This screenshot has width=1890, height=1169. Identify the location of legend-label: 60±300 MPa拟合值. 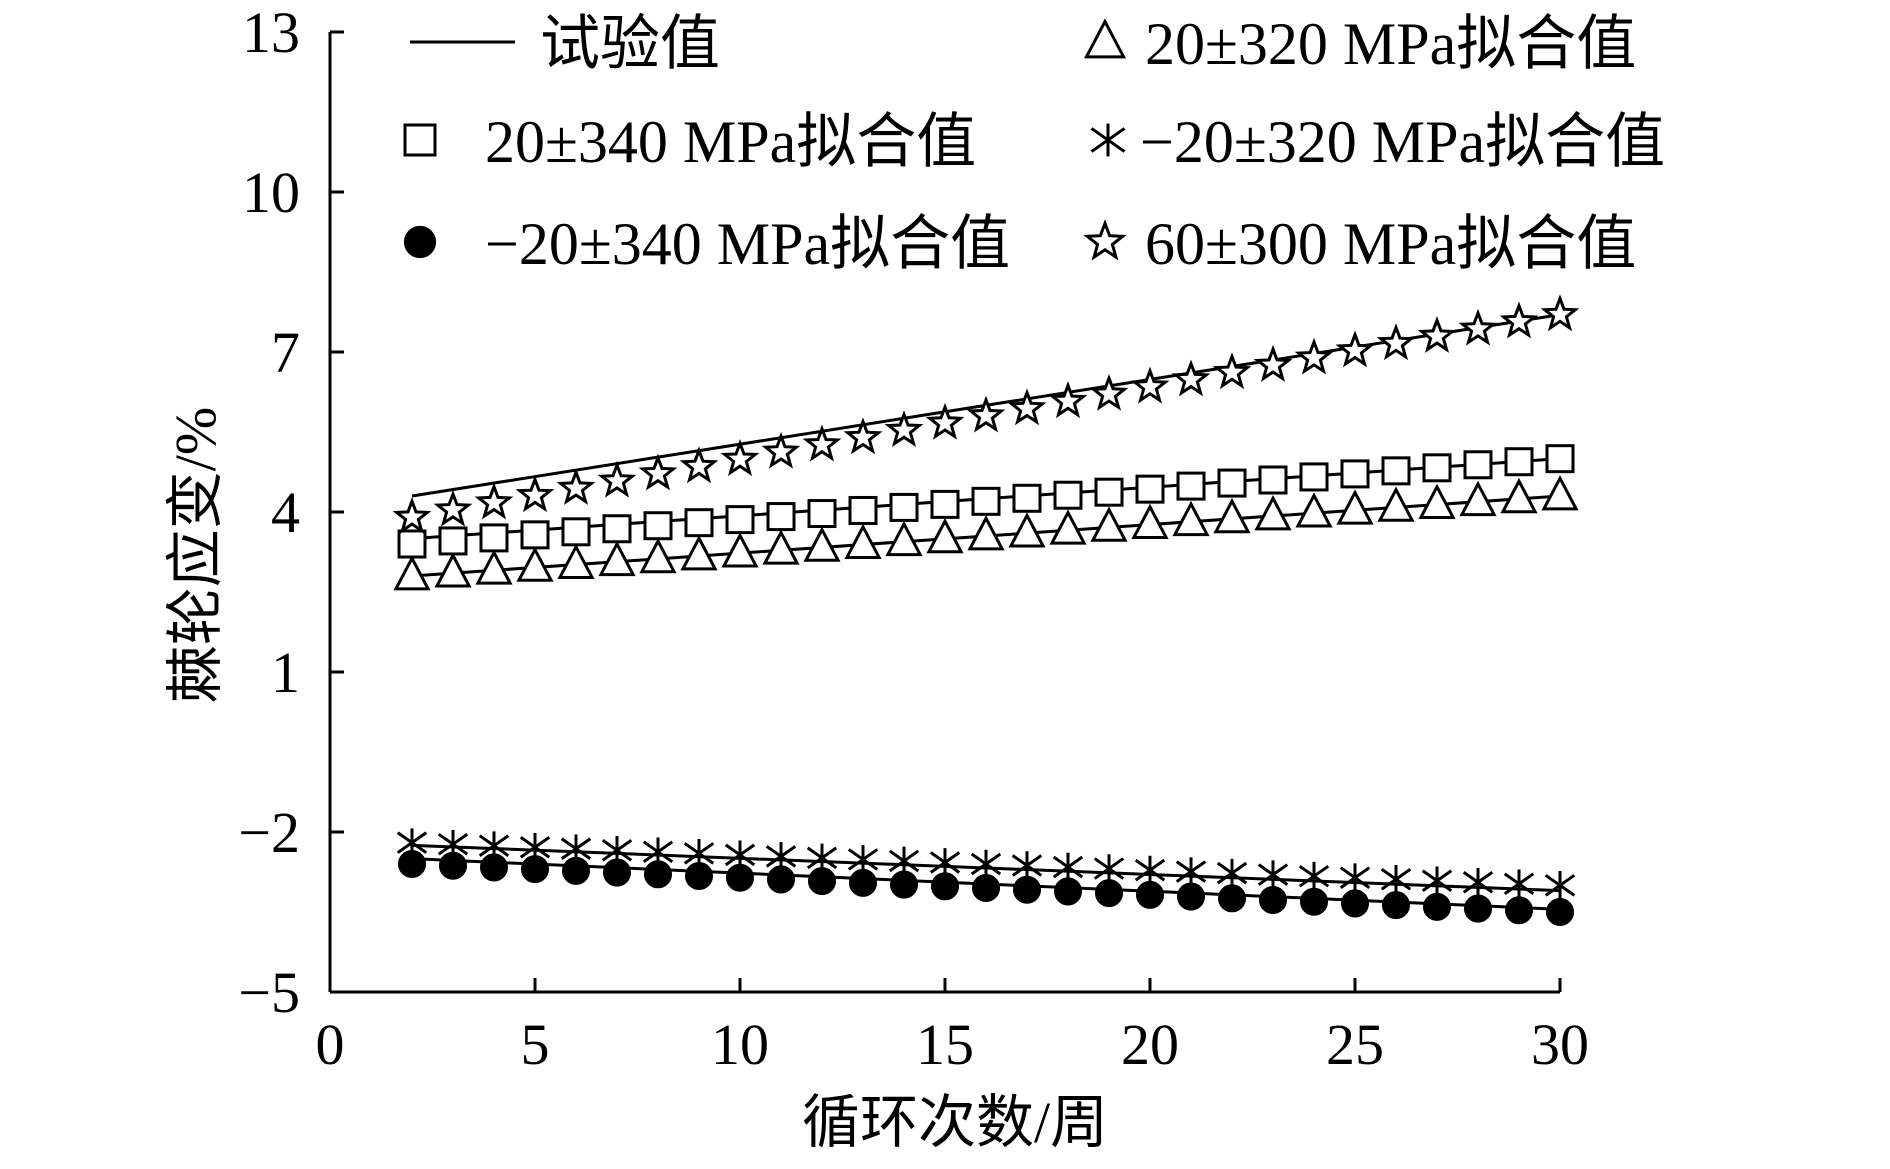
(1390, 244).